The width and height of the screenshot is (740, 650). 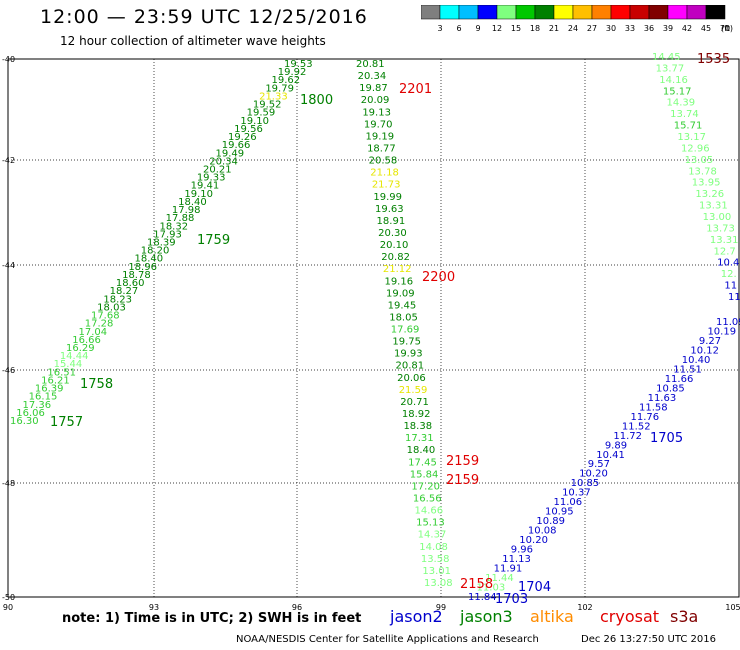 What do you see at coordinates (476, 584) in the screenshot?
I see `track-time-label: 2158` at bounding box center [476, 584].